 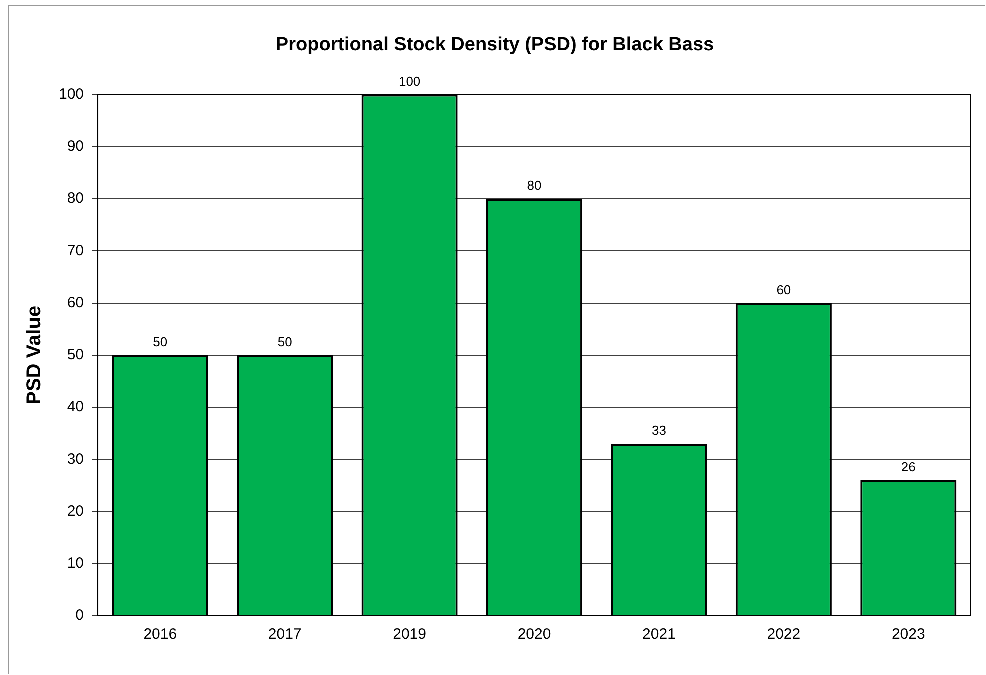 What do you see at coordinates (80, 615) in the screenshot?
I see `y-tick-label: 0` at bounding box center [80, 615].